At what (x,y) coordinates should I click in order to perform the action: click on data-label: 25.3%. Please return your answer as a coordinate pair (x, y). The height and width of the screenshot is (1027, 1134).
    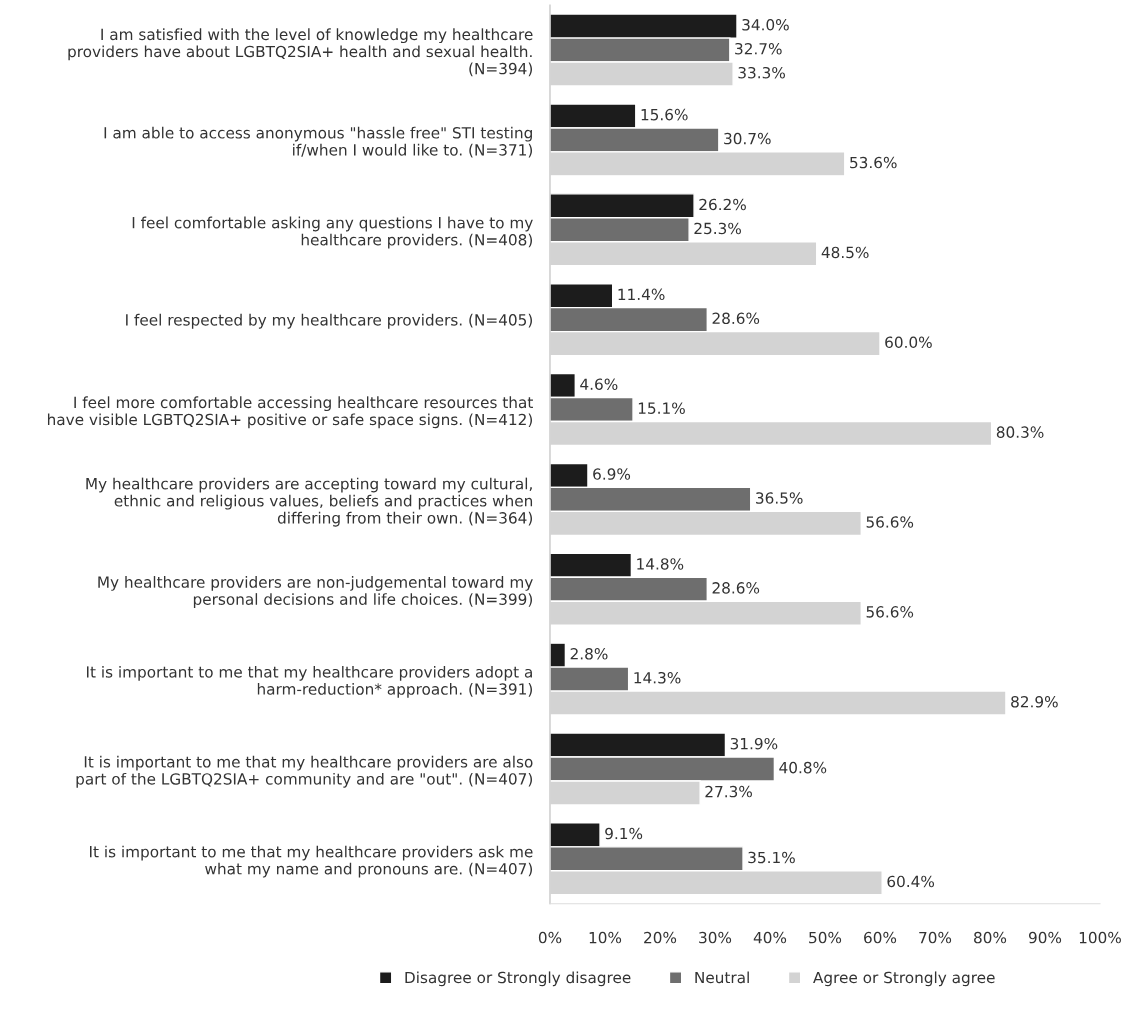
    Looking at the image, I should click on (717, 228).